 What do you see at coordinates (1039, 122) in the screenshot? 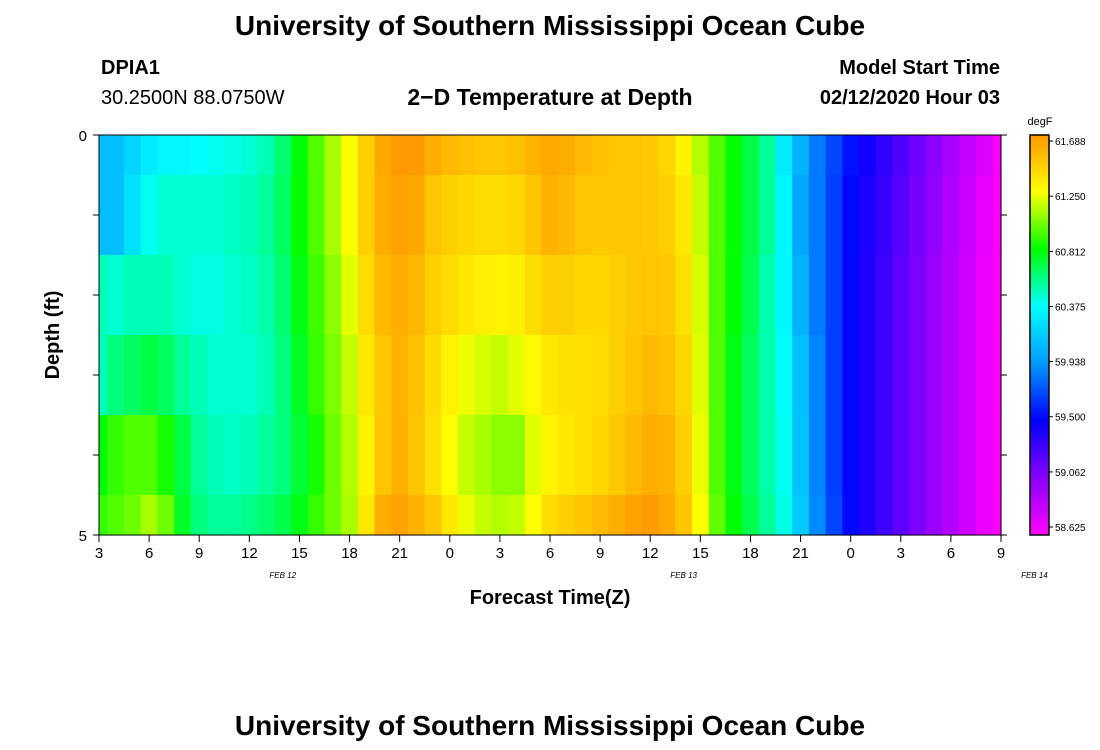
I see `colorbar-unit-label: degF` at bounding box center [1039, 122].